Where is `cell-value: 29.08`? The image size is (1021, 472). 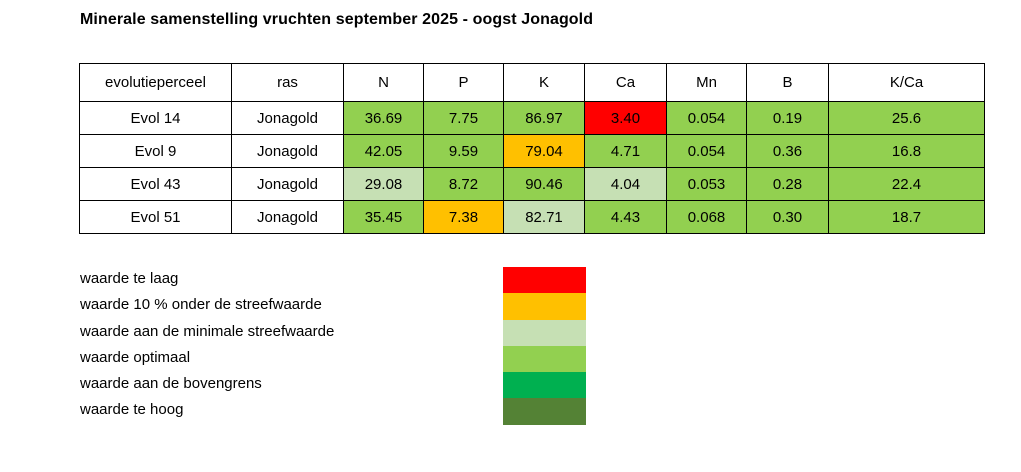
cell-value: 29.08 is located at coordinates (383, 184).